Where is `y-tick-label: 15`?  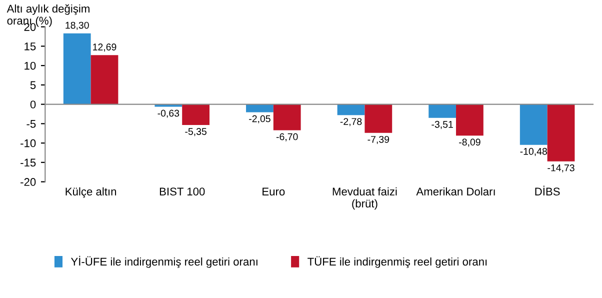
y-tick-label: 15 is located at coordinates (30, 46).